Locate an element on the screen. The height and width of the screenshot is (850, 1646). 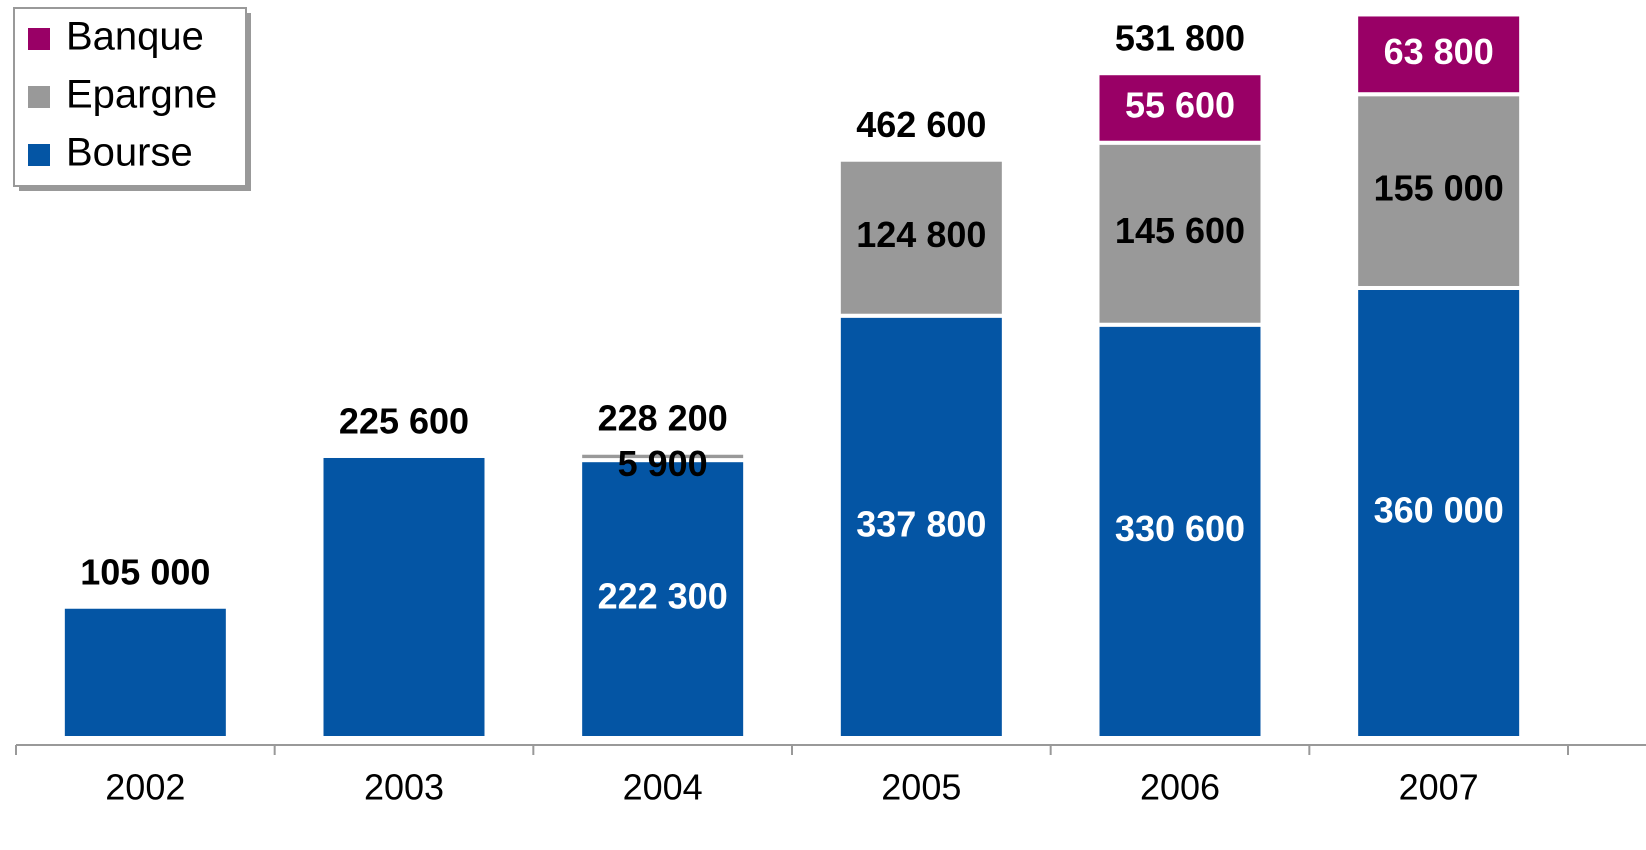
legend: Banque Epargne Bourse is located at coordinates (132, 99).